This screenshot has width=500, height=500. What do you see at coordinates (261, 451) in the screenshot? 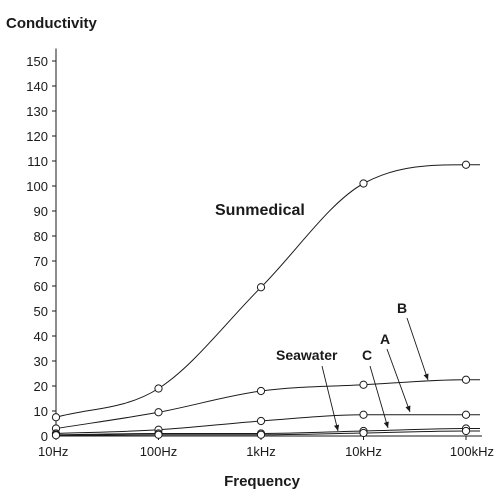
I see `x-tick-label: 1kHz` at bounding box center [261, 451].